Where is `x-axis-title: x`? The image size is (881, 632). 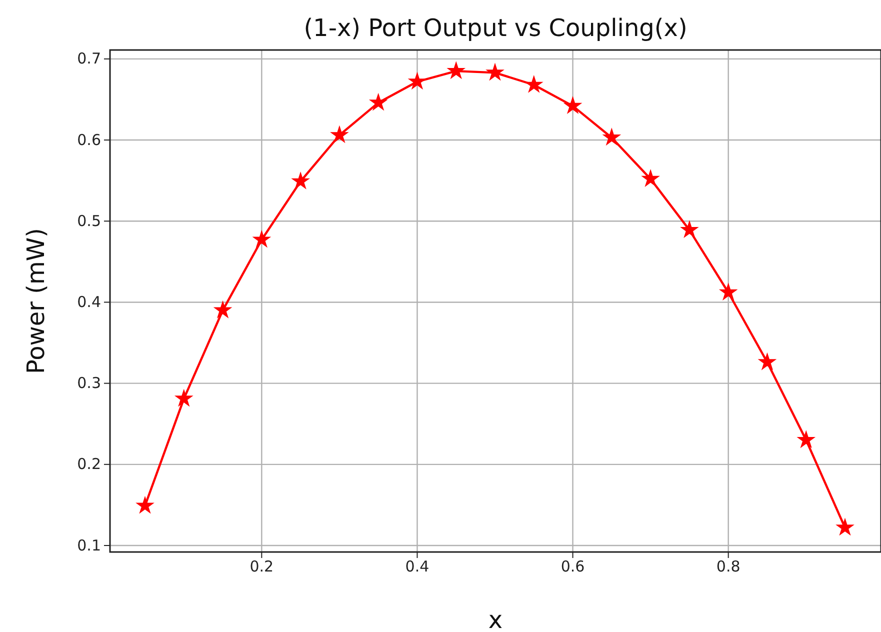
x-axis-title: x is located at coordinates (495, 619).